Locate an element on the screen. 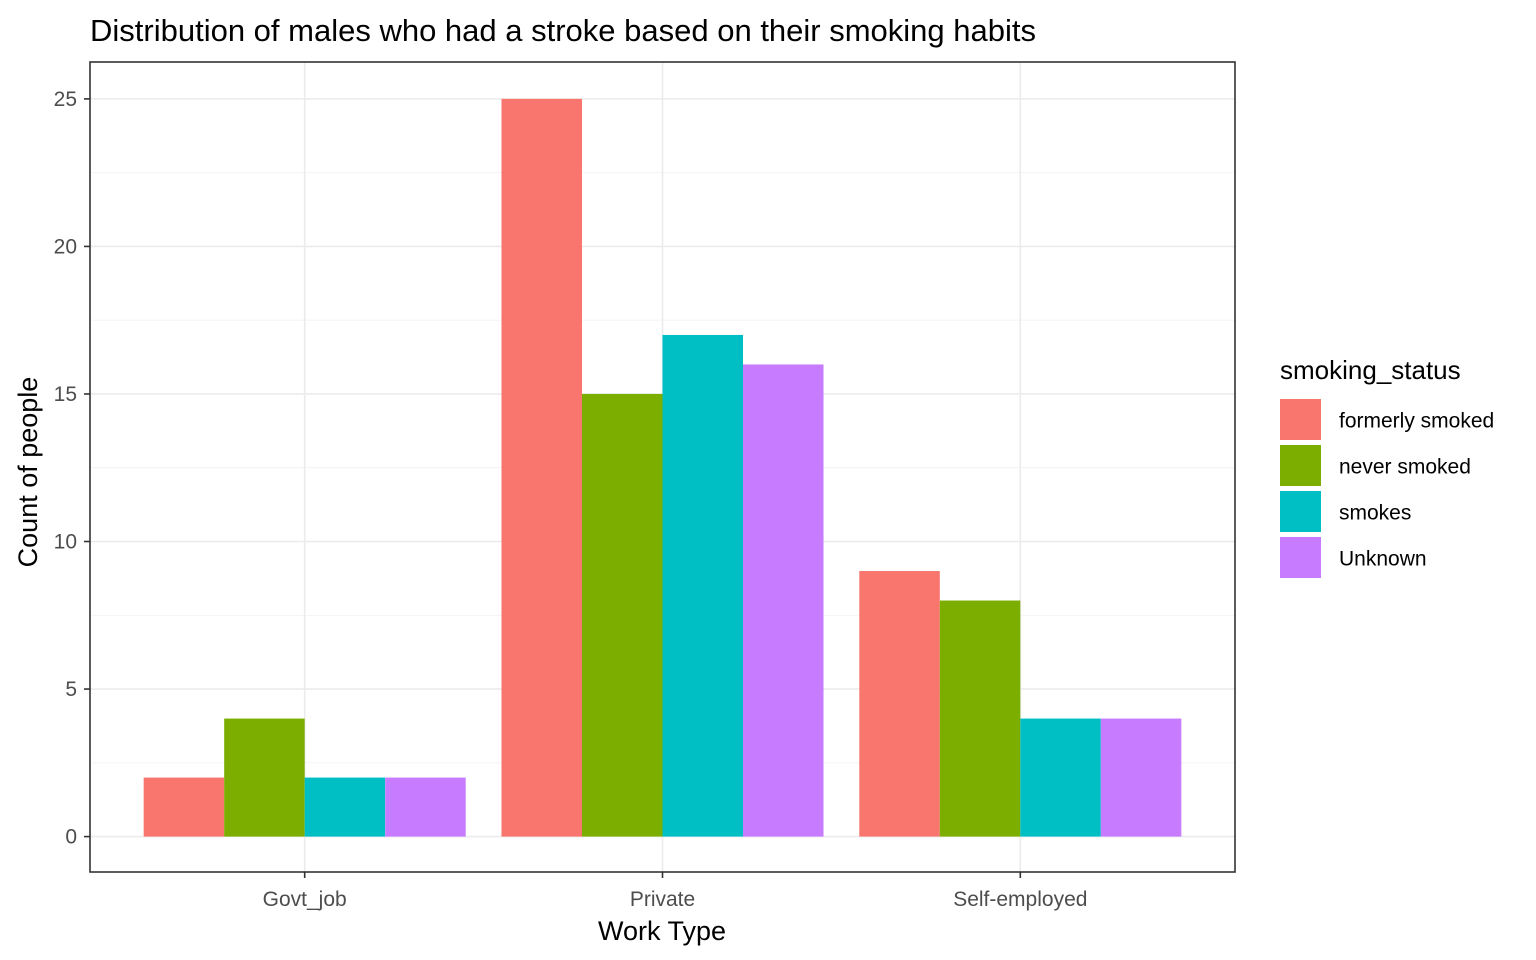  legend-label: smokes is located at coordinates (1375, 513).